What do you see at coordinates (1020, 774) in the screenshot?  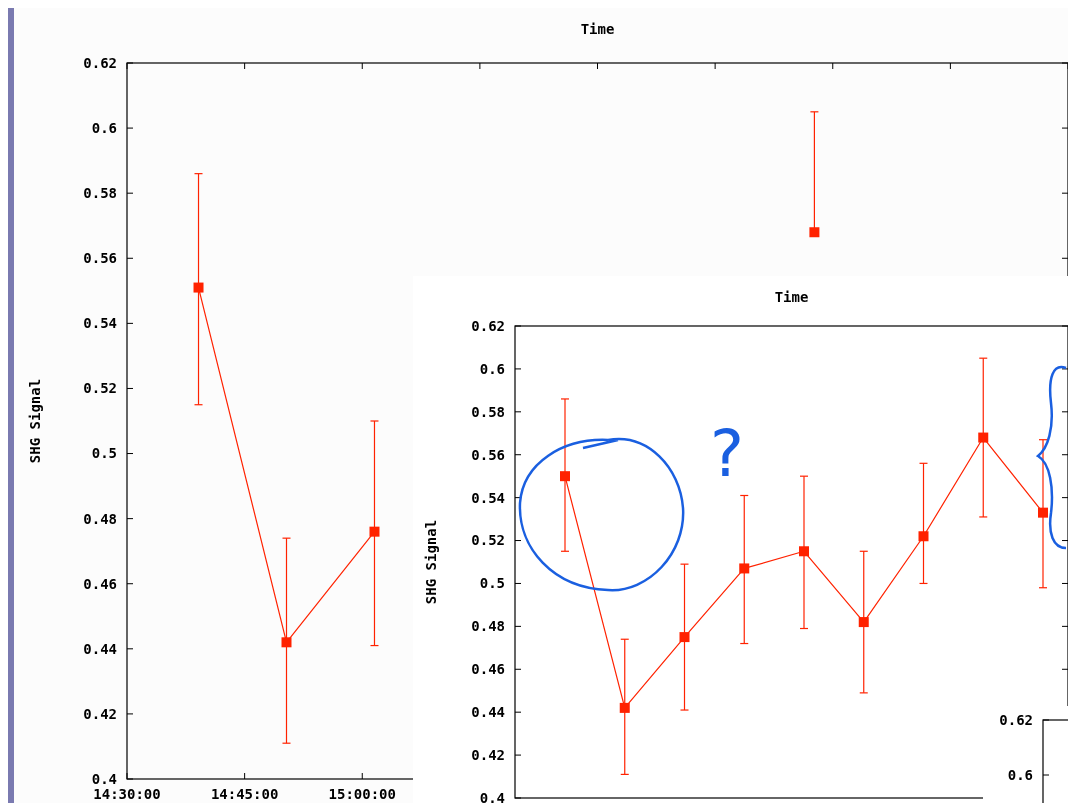 I see `annotation: 0.6` at bounding box center [1020, 774].